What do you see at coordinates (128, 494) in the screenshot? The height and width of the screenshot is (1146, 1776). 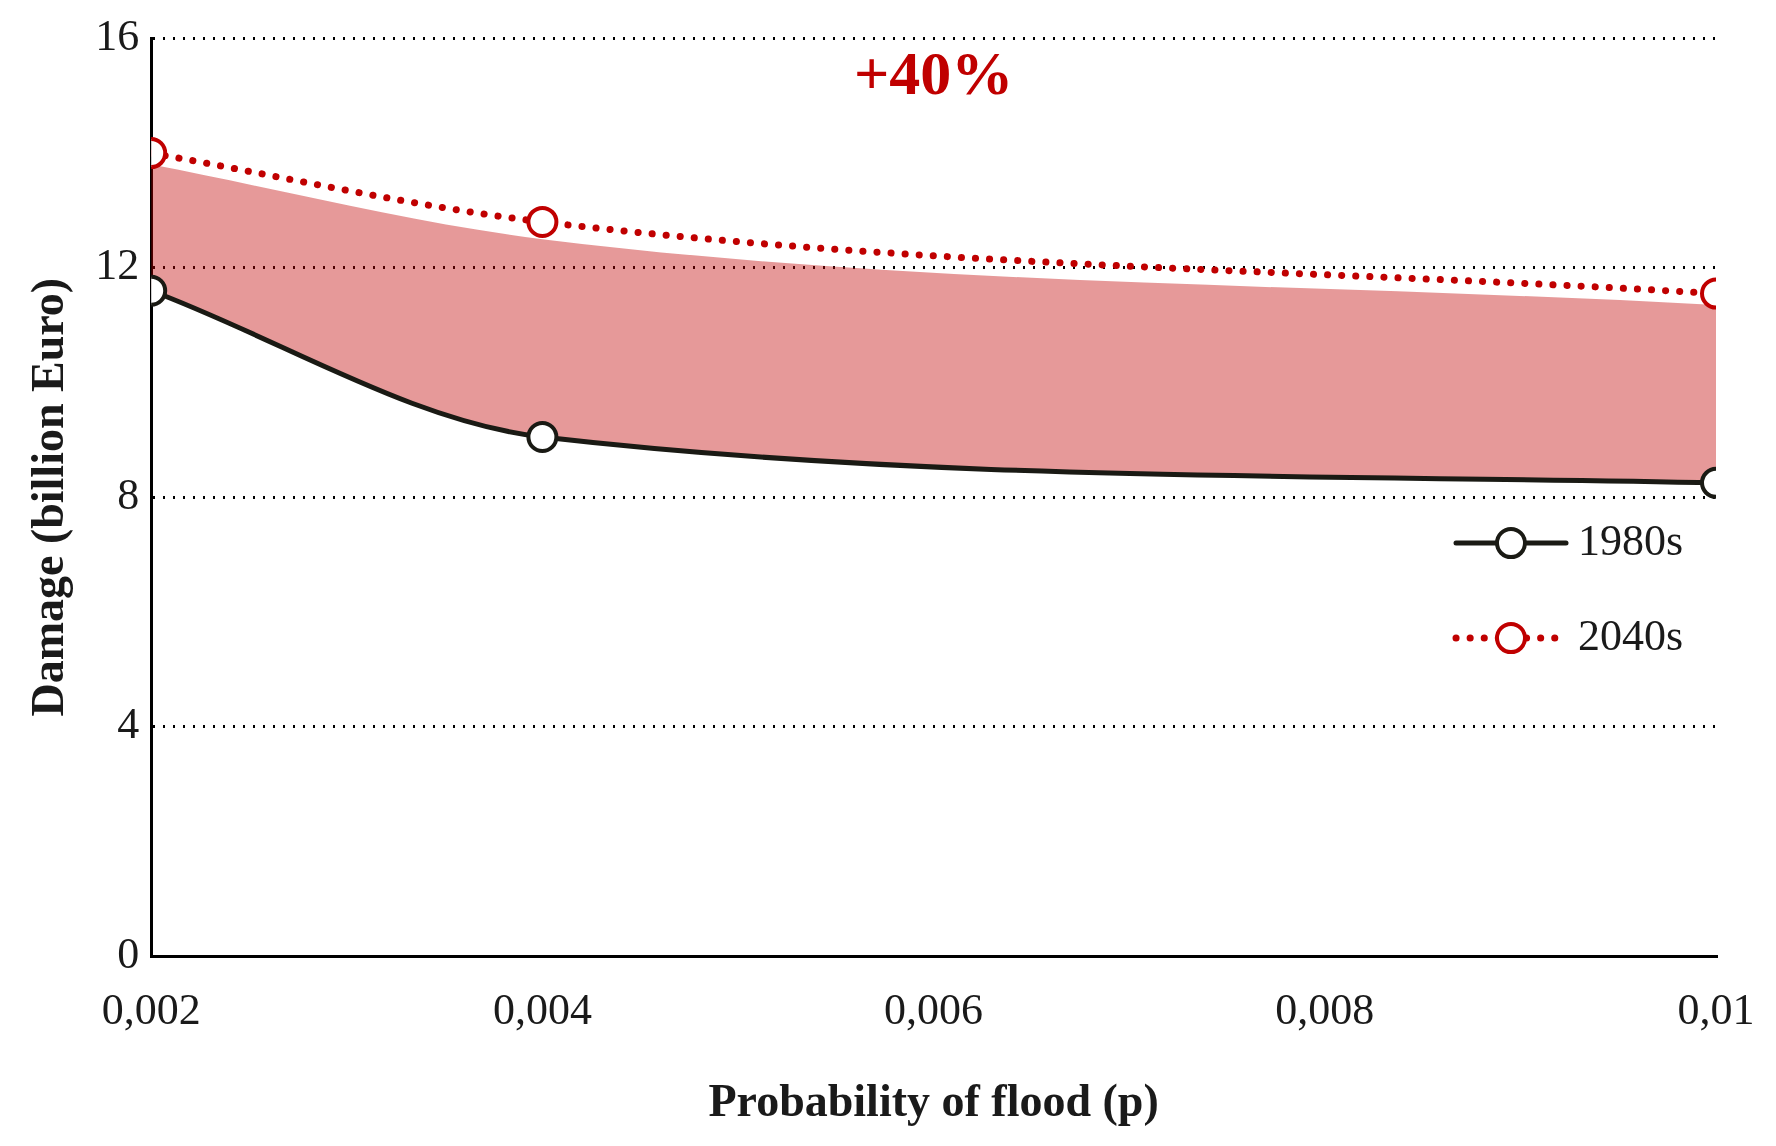 I see `y-tick-label: 8` at bounding box center [128, 494].